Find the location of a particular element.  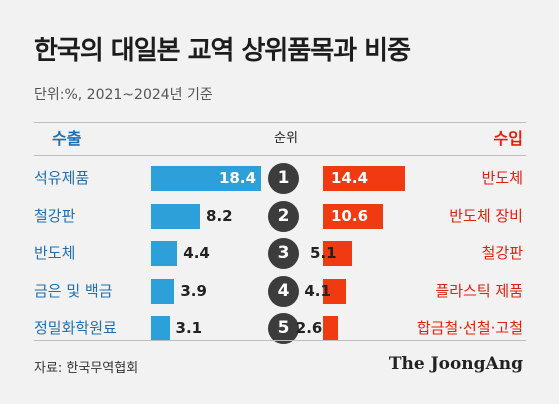

chart-row: 반도체 4.4 3 5.1 철강판 is located at coordinates (279, 253).